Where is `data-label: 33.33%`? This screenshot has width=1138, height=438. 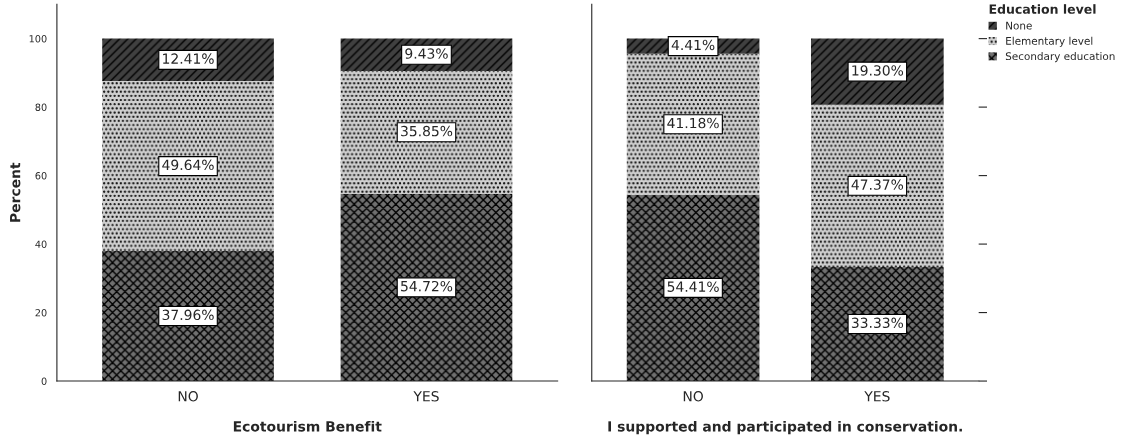
data-label: 33.33% is located at coordinates (877, 323).